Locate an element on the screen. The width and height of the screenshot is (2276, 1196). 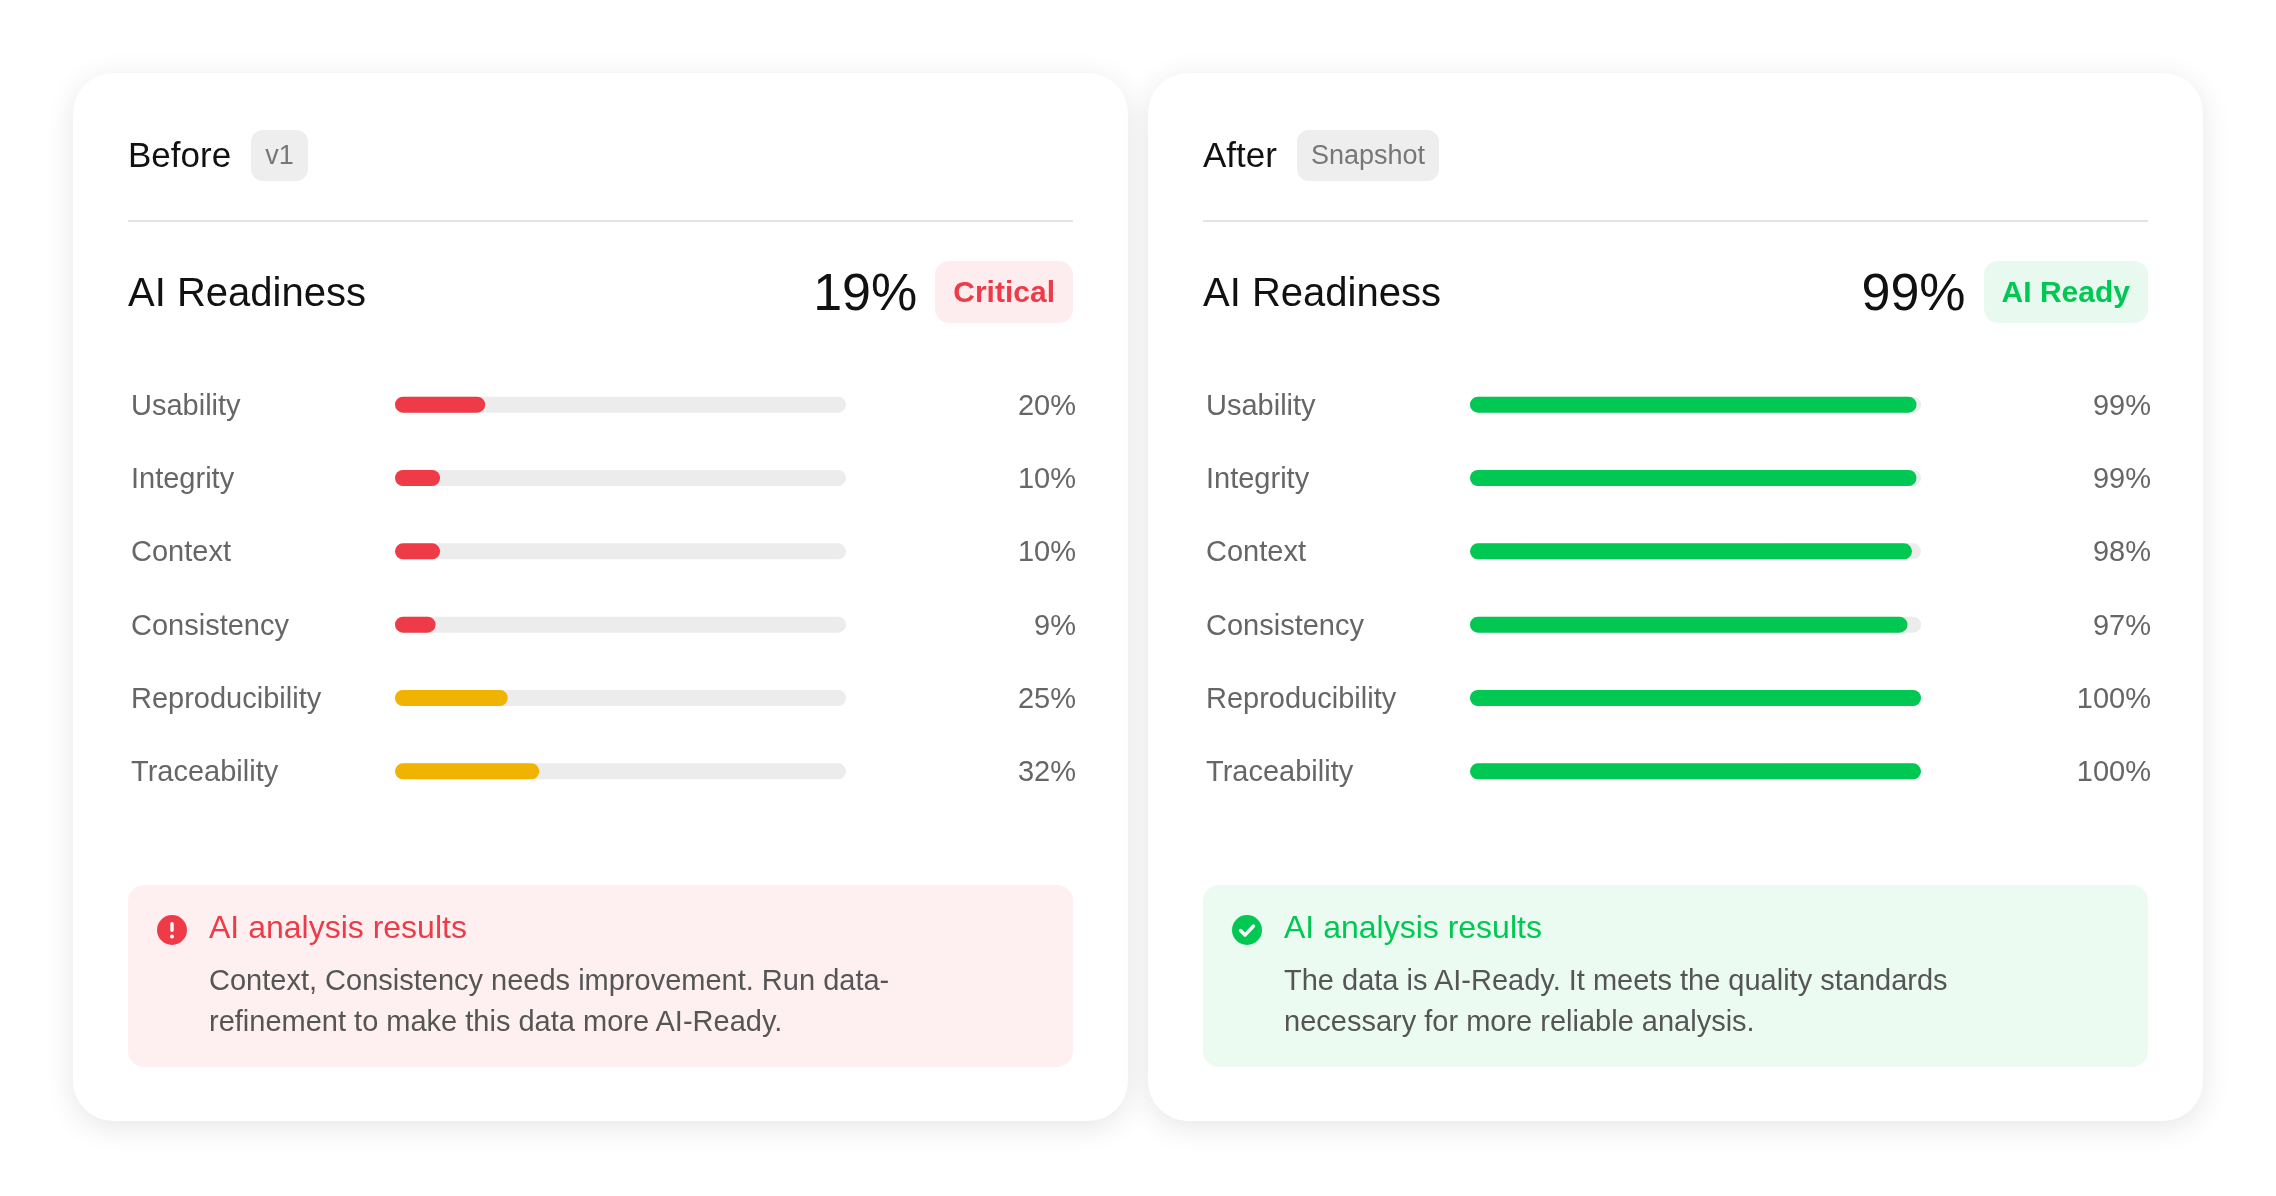
chart-title: After is located at coordinates (1240, 155).